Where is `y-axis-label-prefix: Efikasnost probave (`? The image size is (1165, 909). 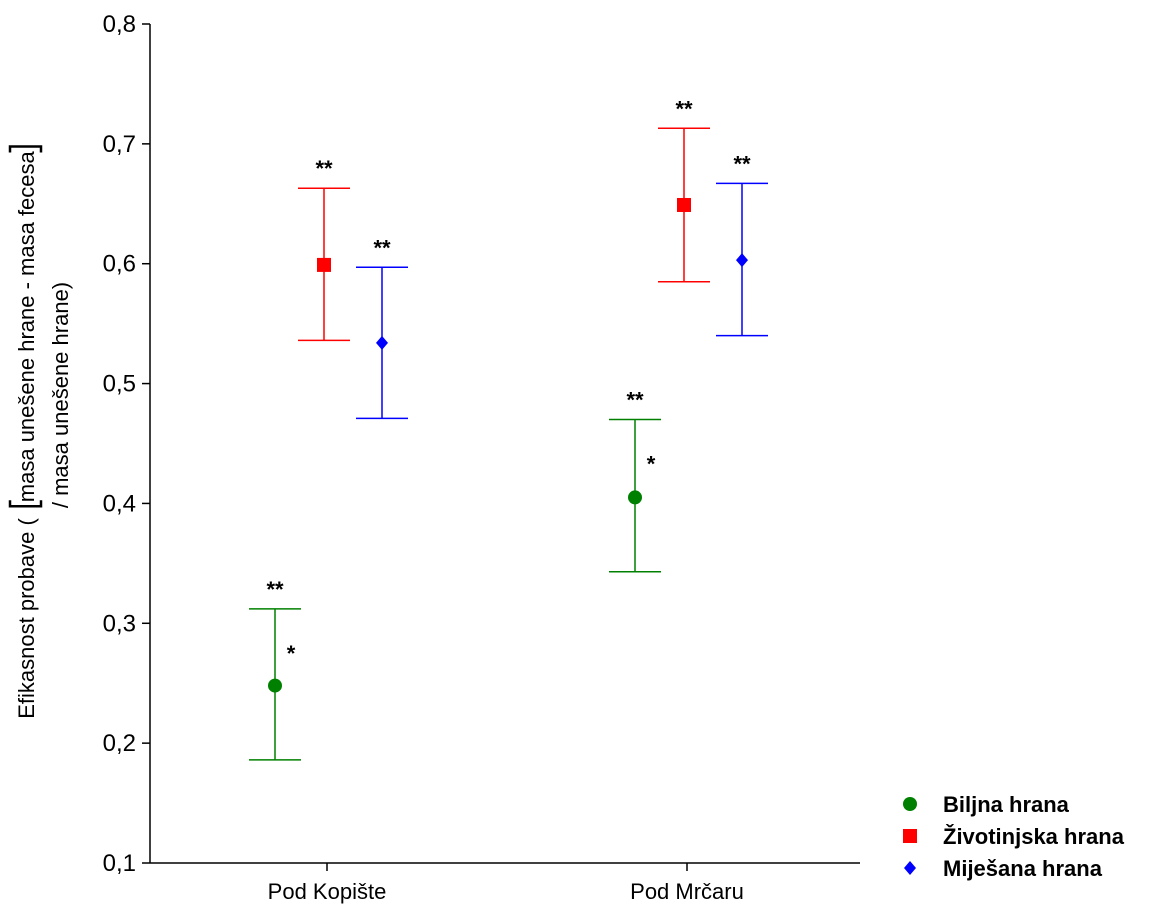
y-axis-label-prefix: Efikasnost probave ( is located at coordinates (26, 618).